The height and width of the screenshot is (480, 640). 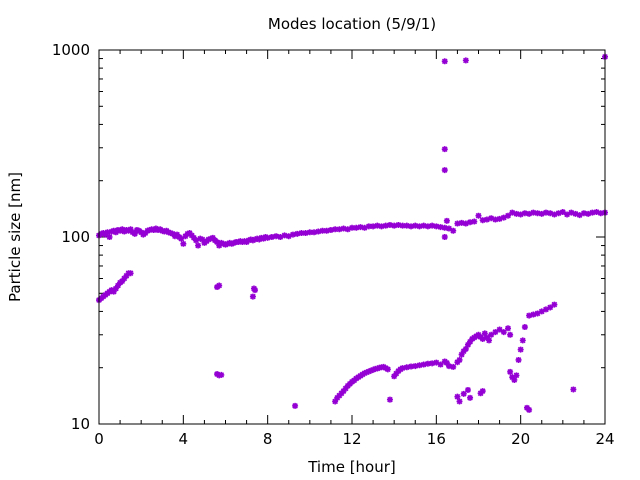 I want to click on x-tick-label: 16, so click(x=436, y=439).